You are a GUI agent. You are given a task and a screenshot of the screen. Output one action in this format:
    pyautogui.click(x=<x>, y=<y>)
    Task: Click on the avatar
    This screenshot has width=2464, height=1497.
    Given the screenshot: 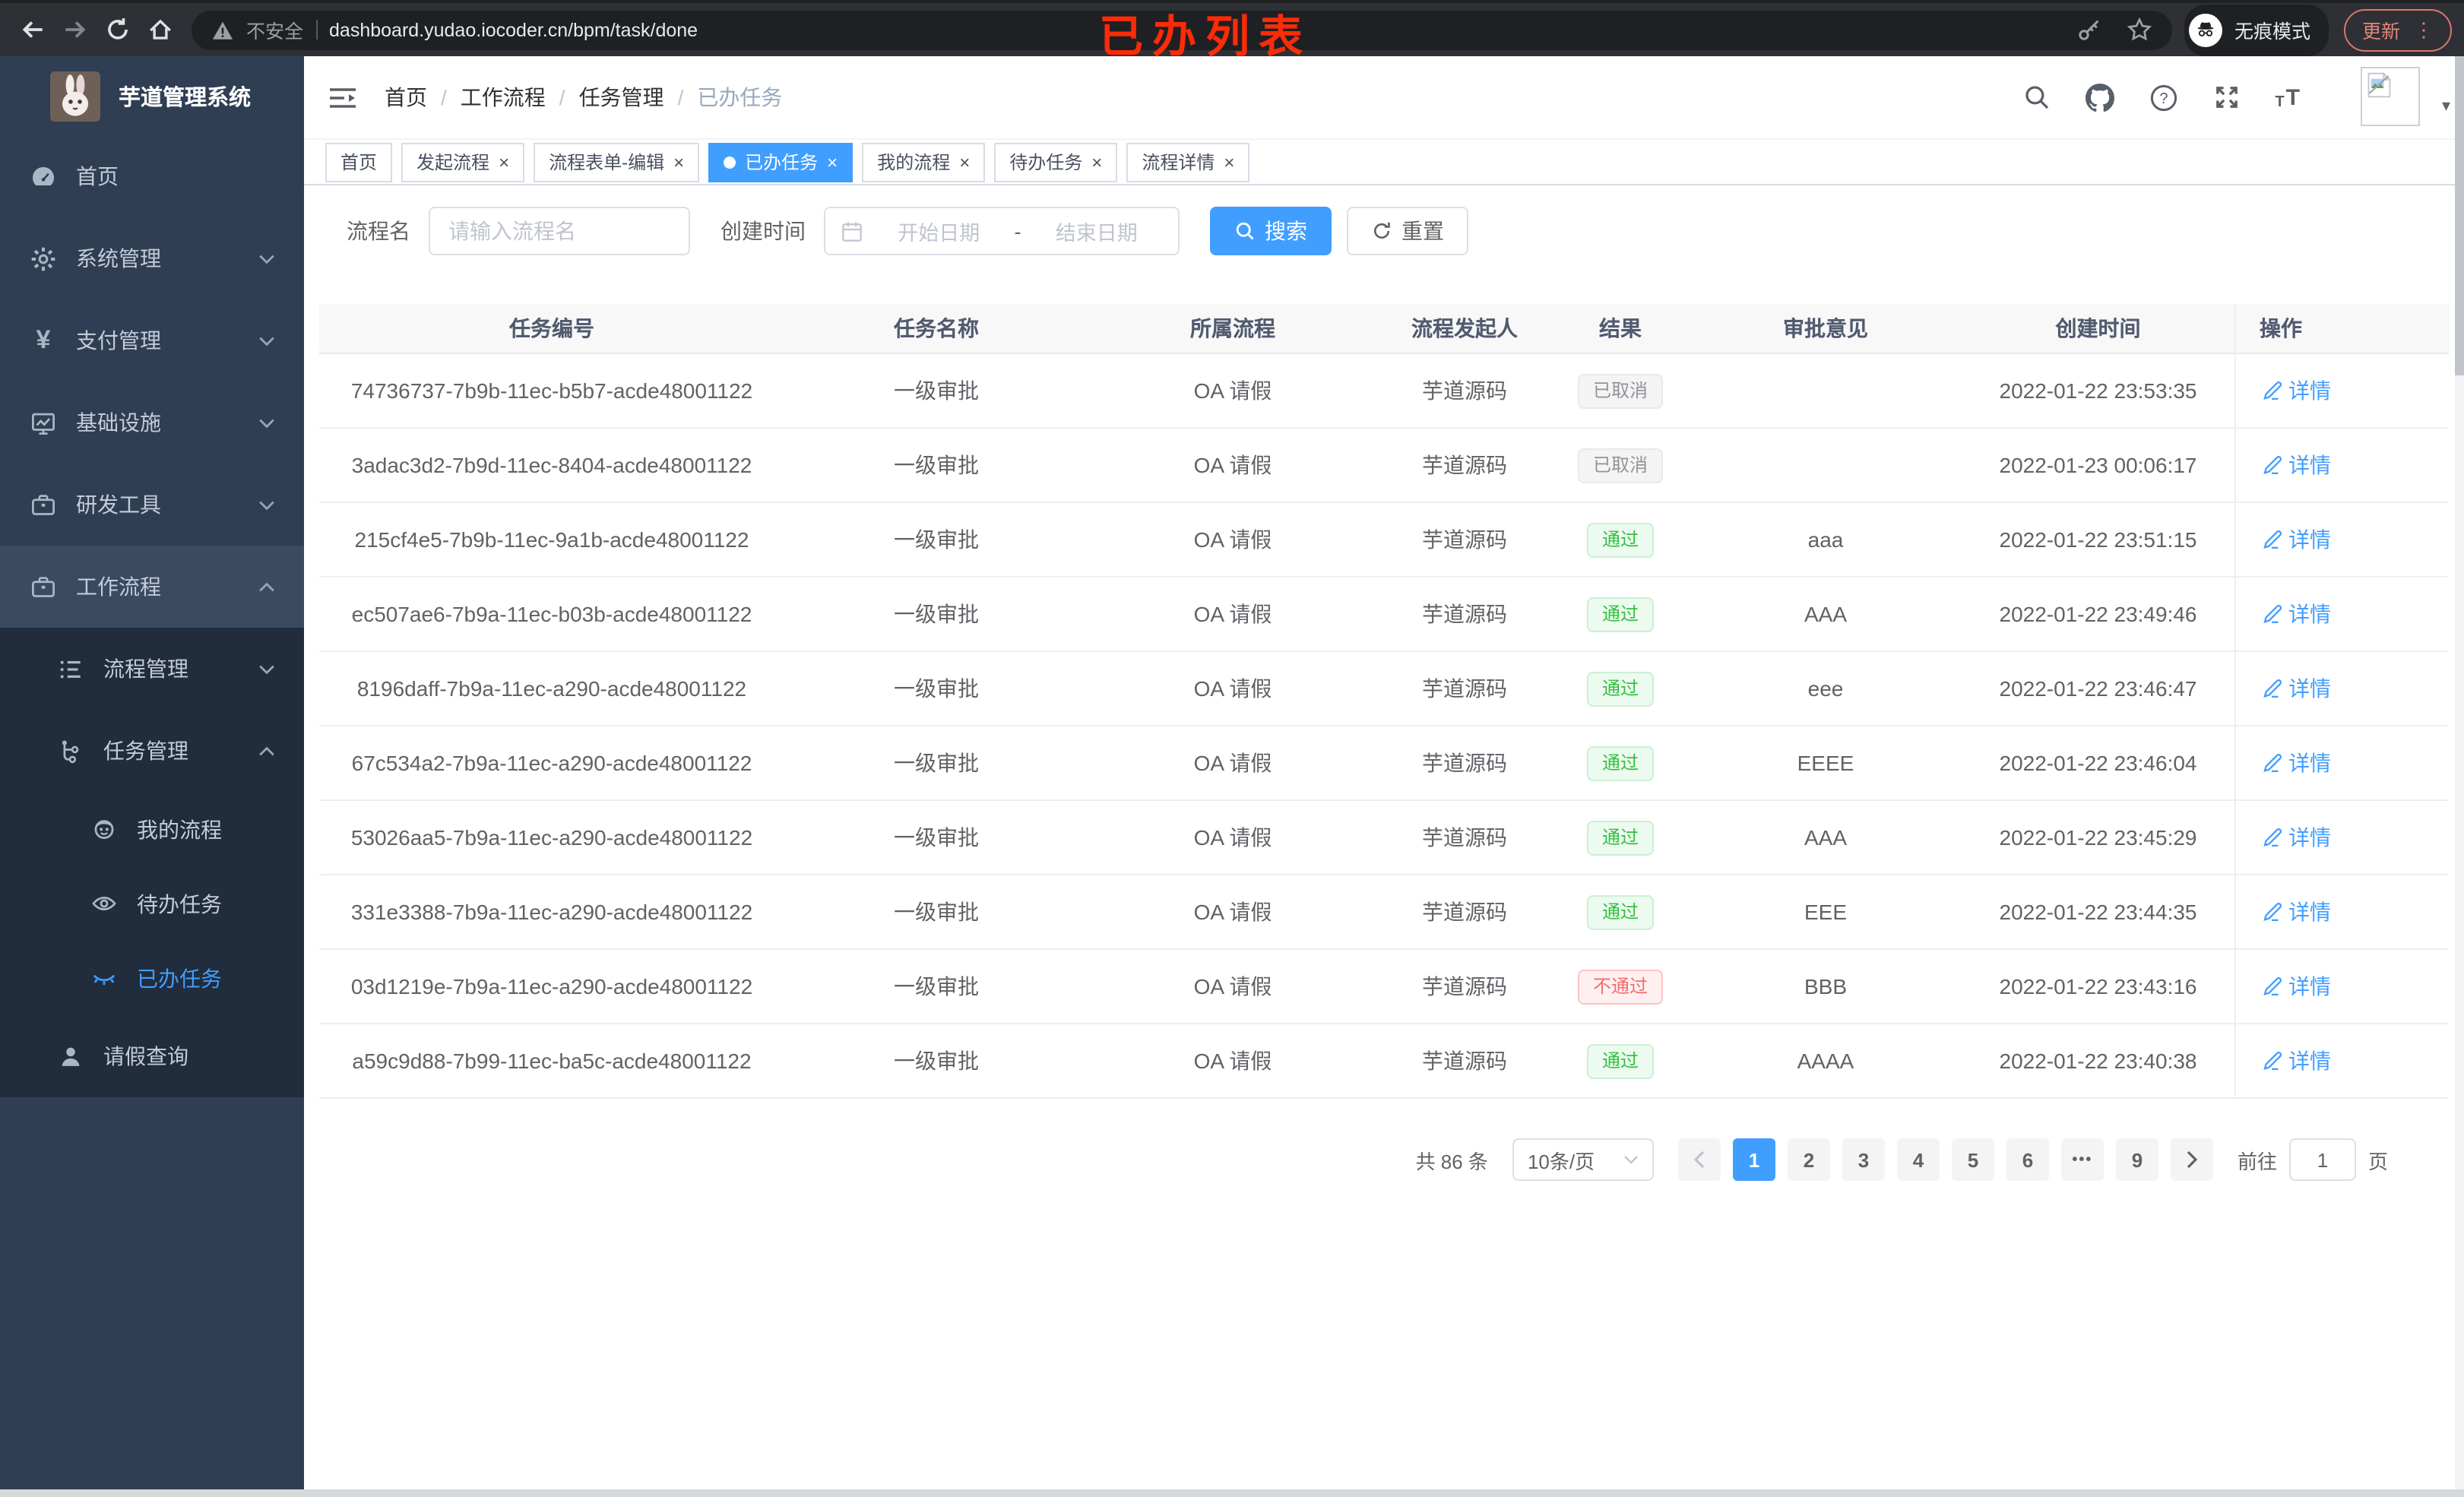 What is the action you would take?
    pyautogui.click(x=2390, y=96)
    